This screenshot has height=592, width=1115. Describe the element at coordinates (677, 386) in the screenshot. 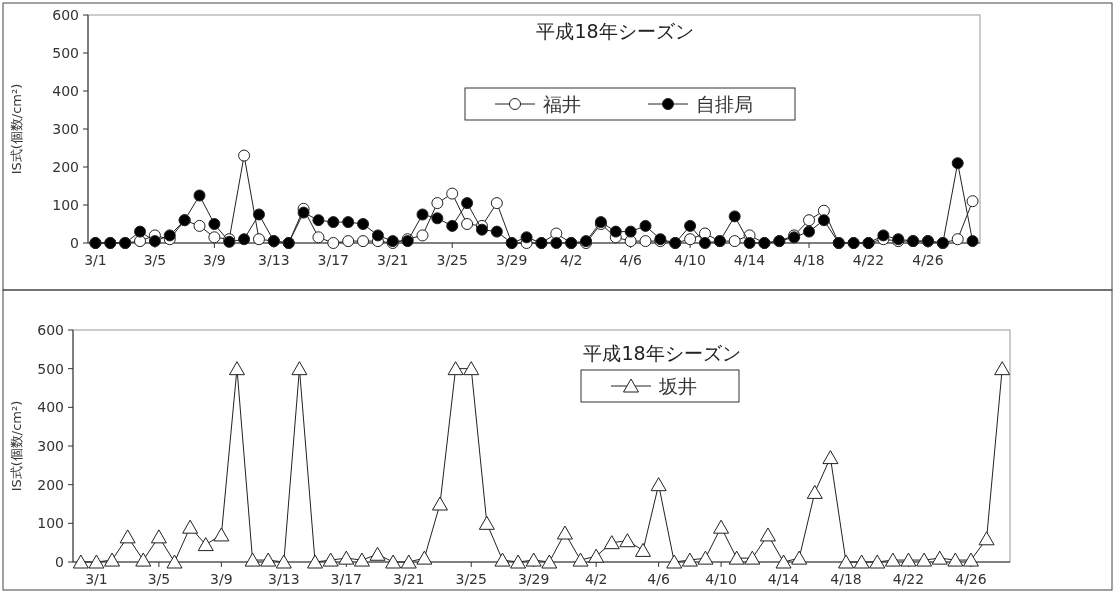

I see `legend-label: 坂井` at that location.